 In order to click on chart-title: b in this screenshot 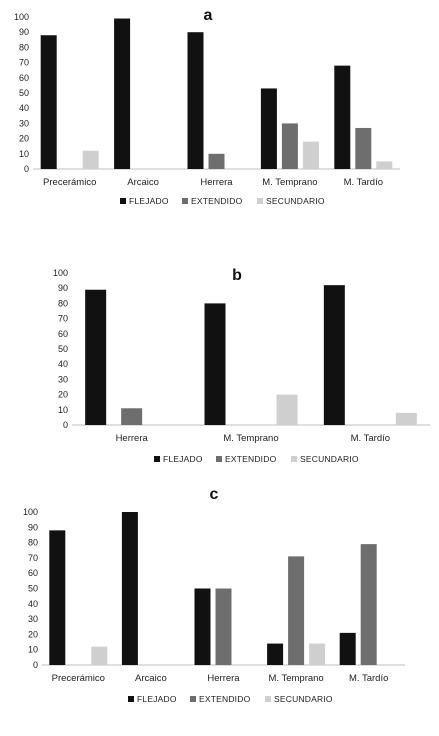, I will do `click(237, 275)`.